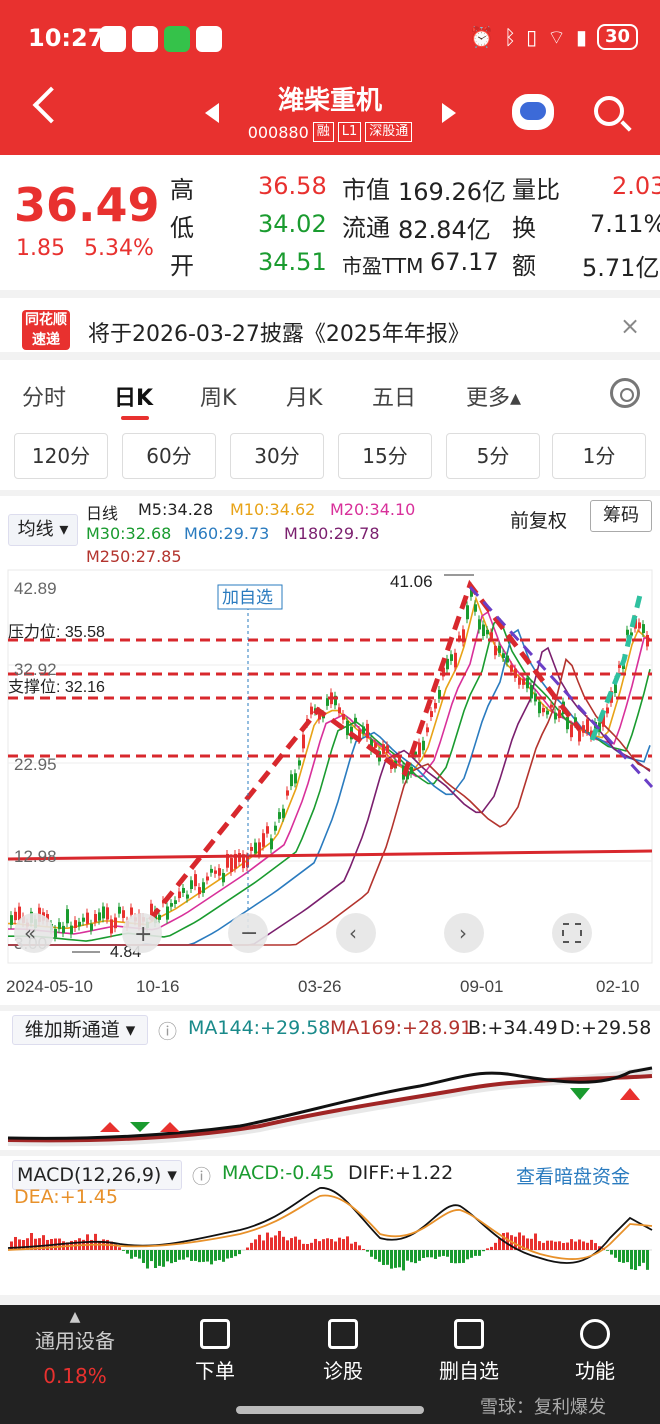 This screenshot has width=660, height=1424. What do you see at coordinates (61, 456) in the screenshot?
I see `chip-120min: 120分` at bounding box center [61, 456].